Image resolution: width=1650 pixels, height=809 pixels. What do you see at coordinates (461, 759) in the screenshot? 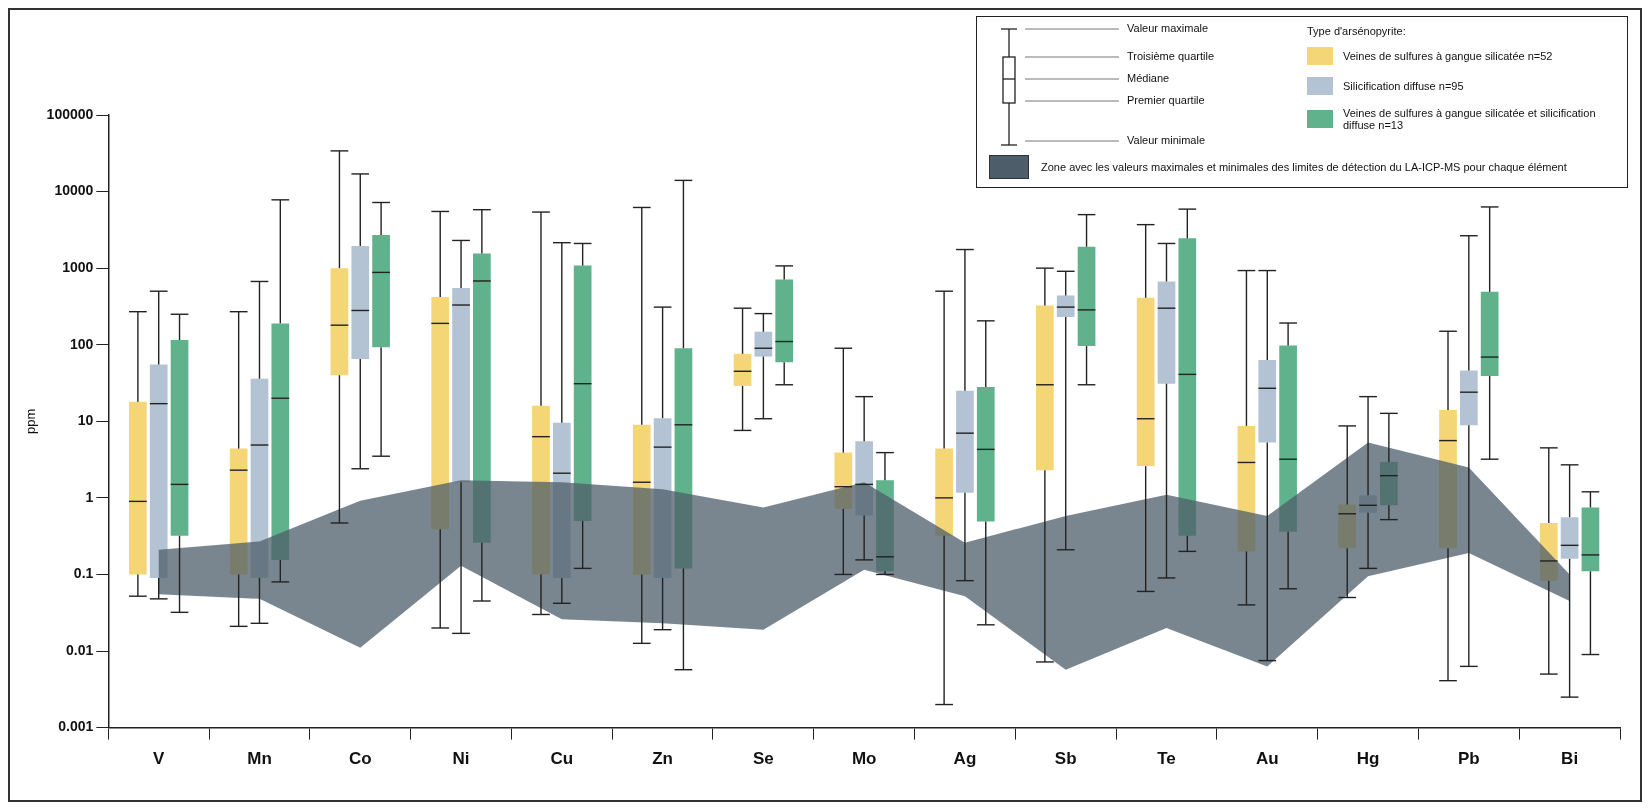
I see `x-tick-label: Ni` at bounding box center [461, 759].